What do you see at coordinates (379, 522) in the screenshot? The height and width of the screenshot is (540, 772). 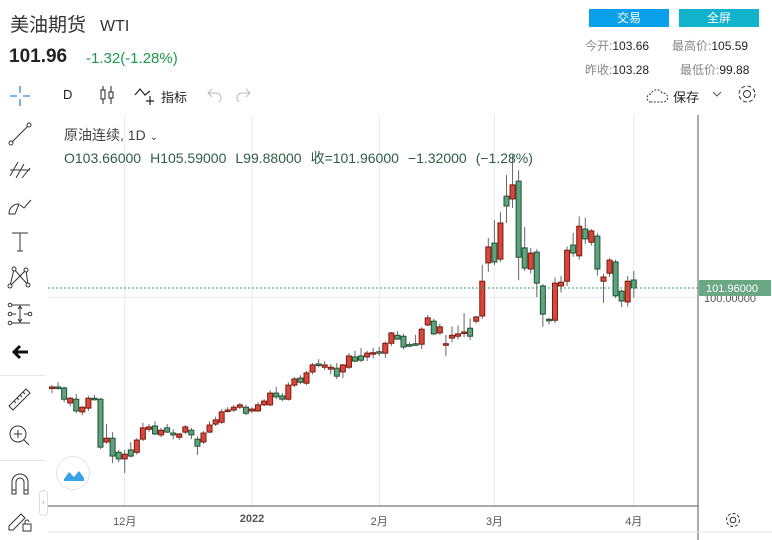 I see `time-axis-label: 2月` at bounding box center [379, 522].